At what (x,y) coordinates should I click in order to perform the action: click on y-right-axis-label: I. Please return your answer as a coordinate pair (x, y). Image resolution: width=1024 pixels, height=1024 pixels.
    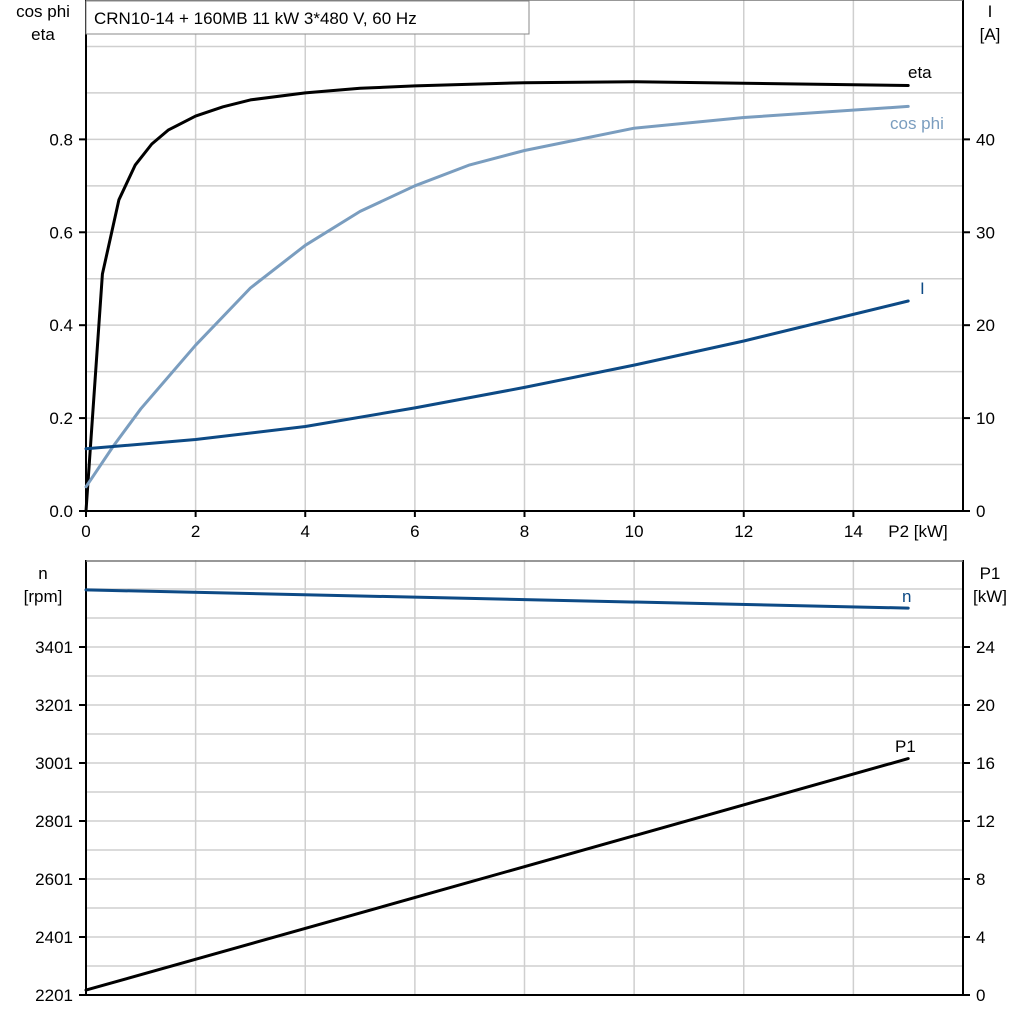
    Looking at the image, I should click on (990, 11).